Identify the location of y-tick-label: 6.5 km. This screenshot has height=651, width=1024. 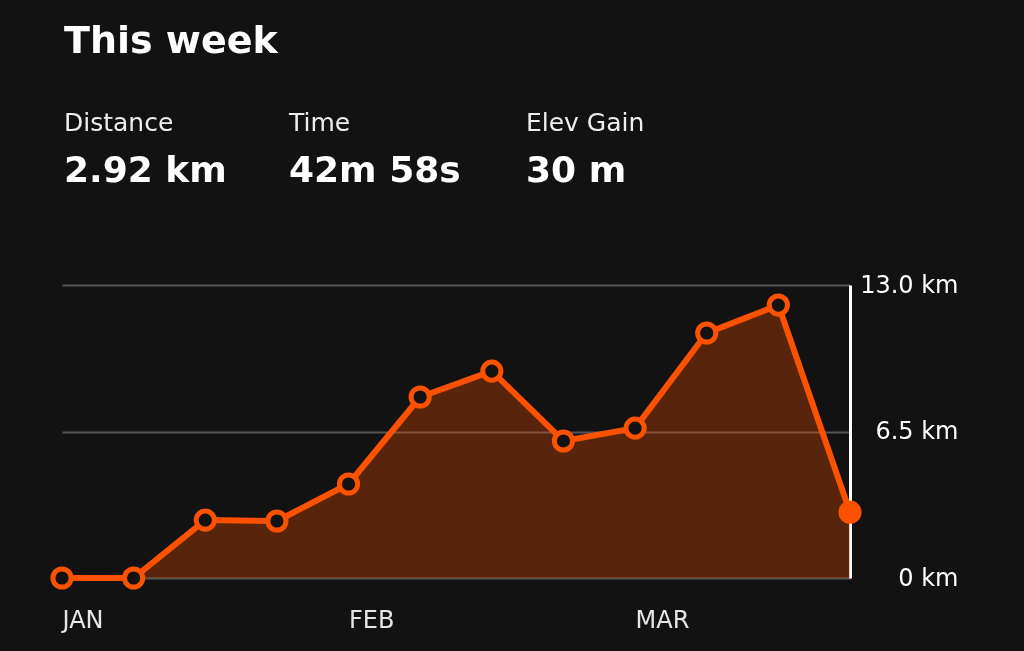
(917, 431).